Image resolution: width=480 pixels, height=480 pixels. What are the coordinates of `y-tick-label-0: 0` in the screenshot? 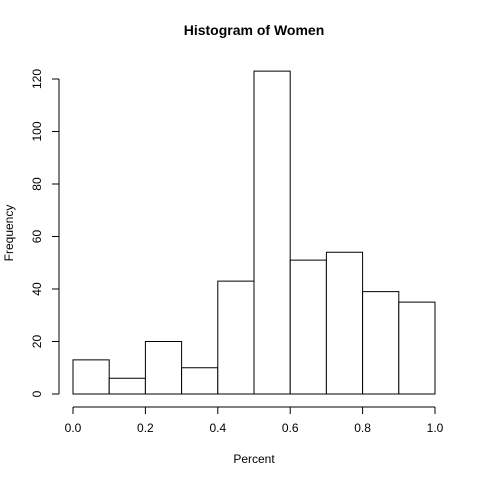 It's located at (37, 393).